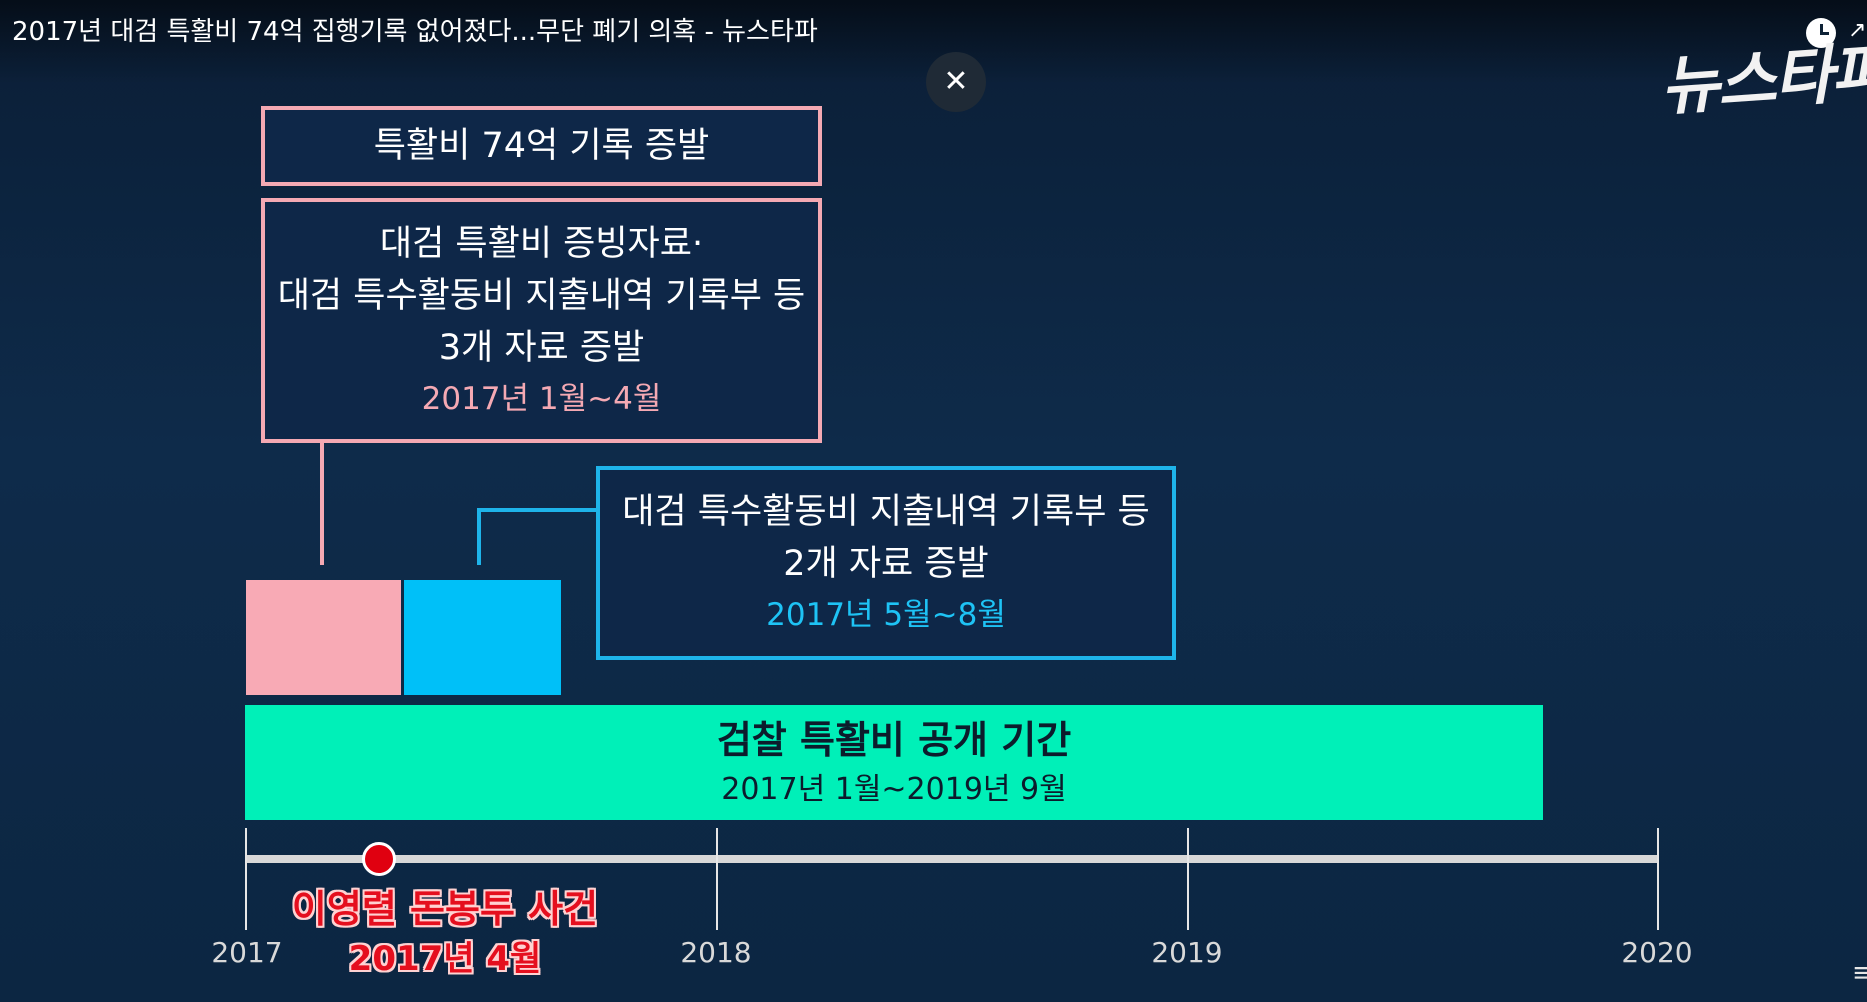 Image resolution: width=1867 pixels, height=1002 pixels. What do you see at coordinates (379, 859) in the screenshot?
I see `event-marker-dot` at bounding box center [379, 859].